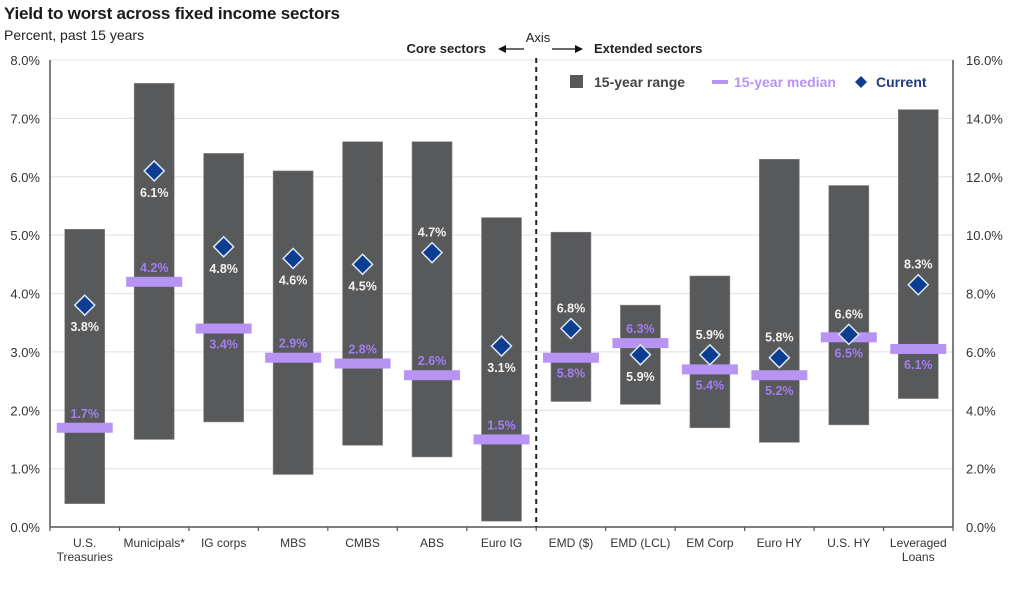 Image resolution: width=1024 pixels, height=593 pixels. Describe the element at coordinates (25, 177) in the screenshot. I see `left-axis-tick-label: 6.0%` at that location.